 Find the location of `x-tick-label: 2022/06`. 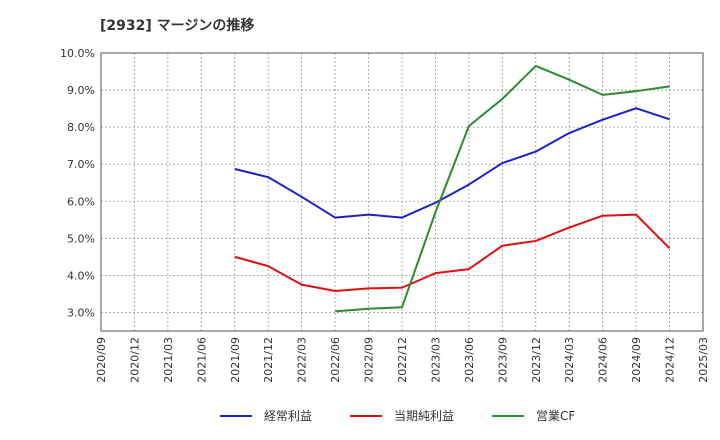

x-tick-label: 2022/06 is located at coordinates (335, 360).